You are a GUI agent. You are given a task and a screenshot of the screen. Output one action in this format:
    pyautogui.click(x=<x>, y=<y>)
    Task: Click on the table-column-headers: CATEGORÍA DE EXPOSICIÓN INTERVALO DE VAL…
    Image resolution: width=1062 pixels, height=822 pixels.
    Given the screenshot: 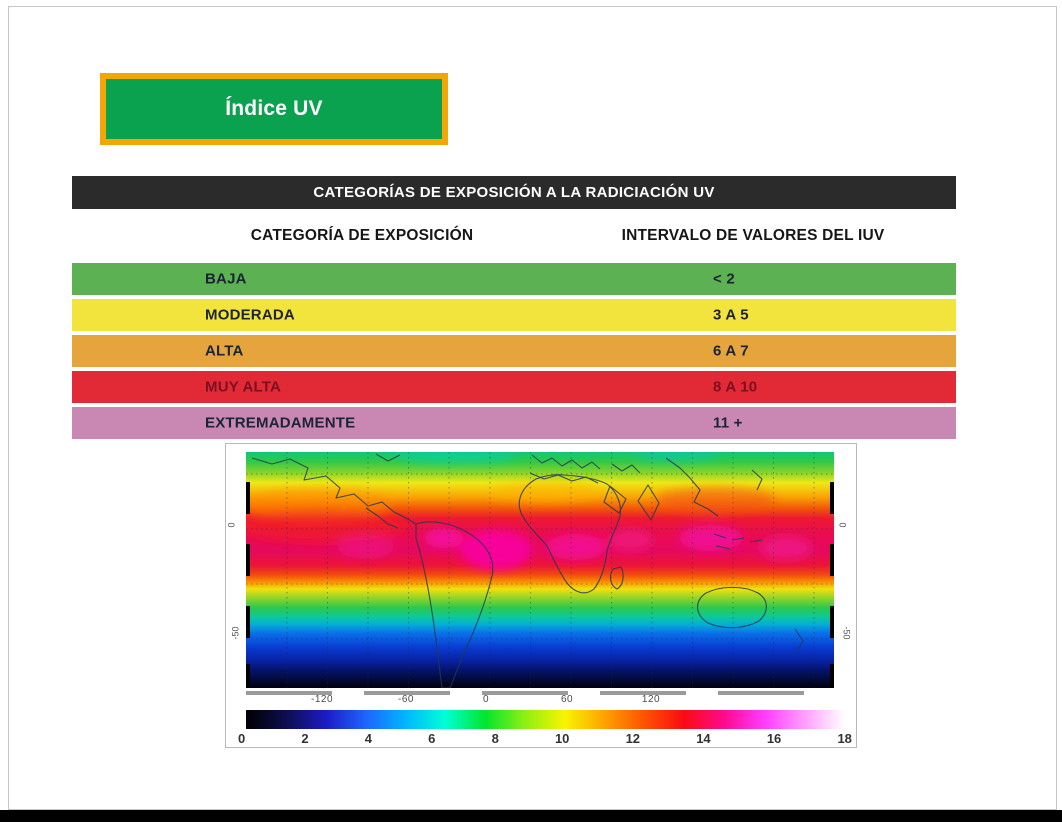 What is the action you would take?
    pyautogui.click(x=514, y=236)
    